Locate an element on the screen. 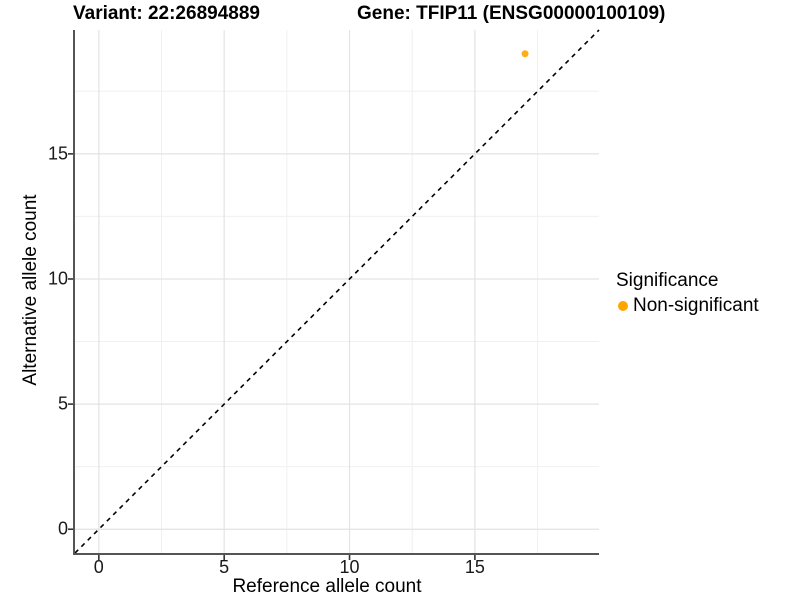 Image resolution: width=800 pixels, height=600 pixels. x-tick-label: 15 is located at coordinates (474, 567).